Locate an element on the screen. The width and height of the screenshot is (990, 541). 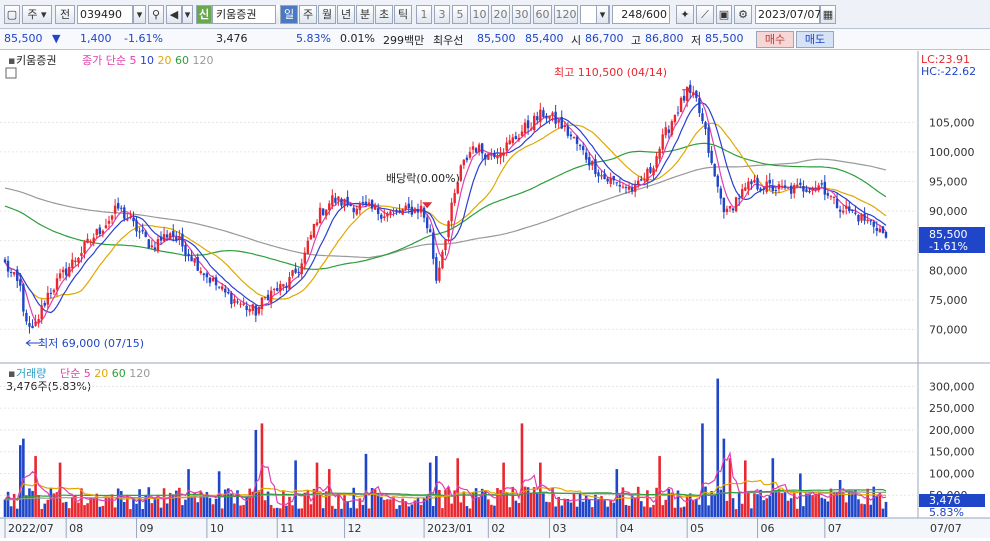
count-input: 248/600 is located at coordinates (641, 14).